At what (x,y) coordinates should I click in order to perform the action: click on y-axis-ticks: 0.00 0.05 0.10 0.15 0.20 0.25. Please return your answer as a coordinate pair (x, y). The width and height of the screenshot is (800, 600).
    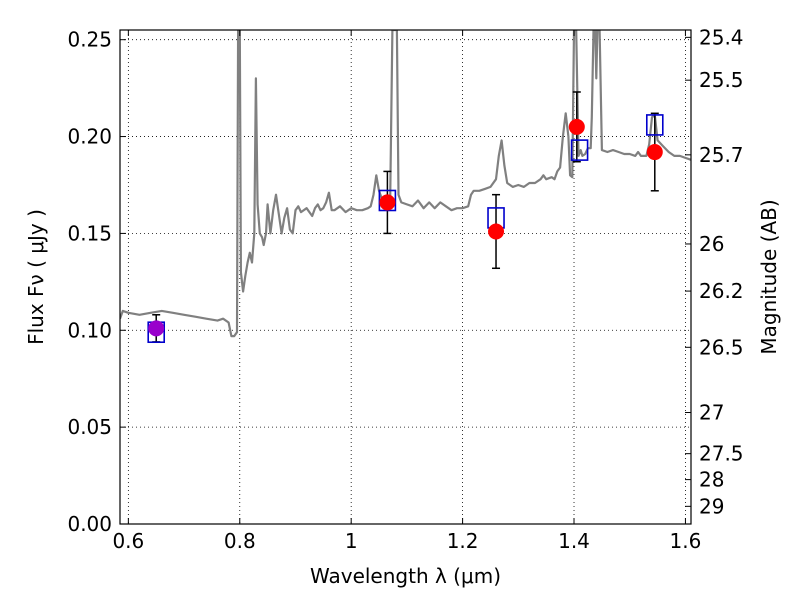
    Looking at the image, I should click on (96, 282).